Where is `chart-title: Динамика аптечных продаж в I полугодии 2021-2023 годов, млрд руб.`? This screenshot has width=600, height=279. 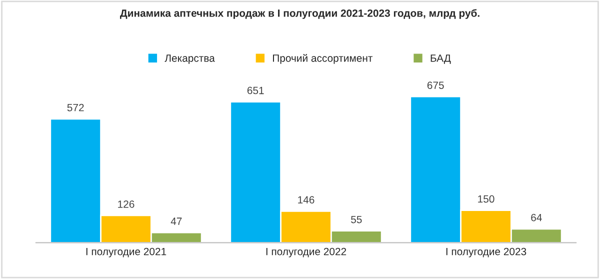
chart-title: Динамика аптечных продаж в I полугодии 2021-2023 годов, млрд руб. is located at coordinates (300, 14).